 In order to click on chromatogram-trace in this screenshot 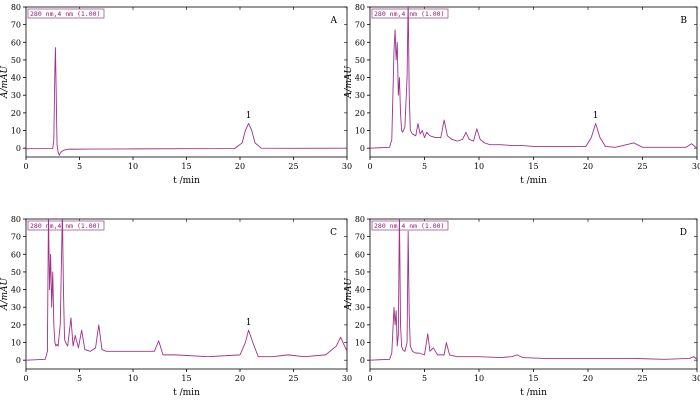, I will do `click(186, 101)`.